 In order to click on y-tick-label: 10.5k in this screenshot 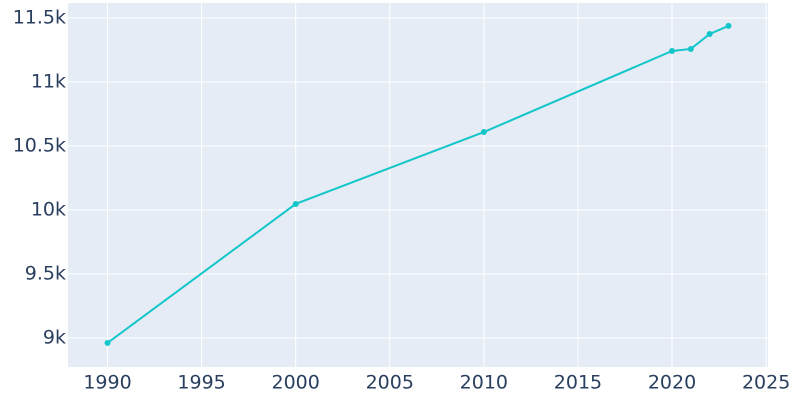, I will do `click(39, 145)`.